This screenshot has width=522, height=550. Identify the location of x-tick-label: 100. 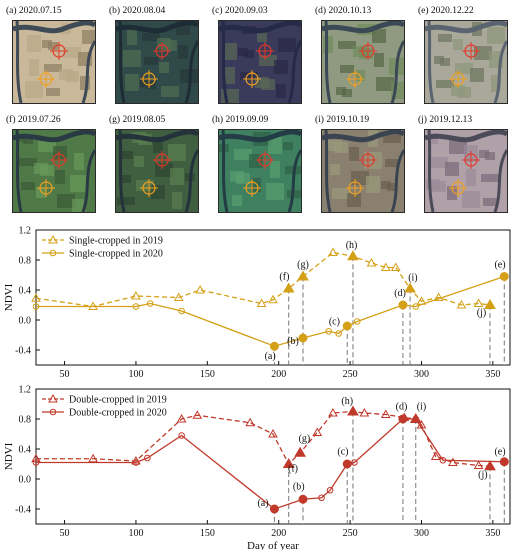
(135, 533).